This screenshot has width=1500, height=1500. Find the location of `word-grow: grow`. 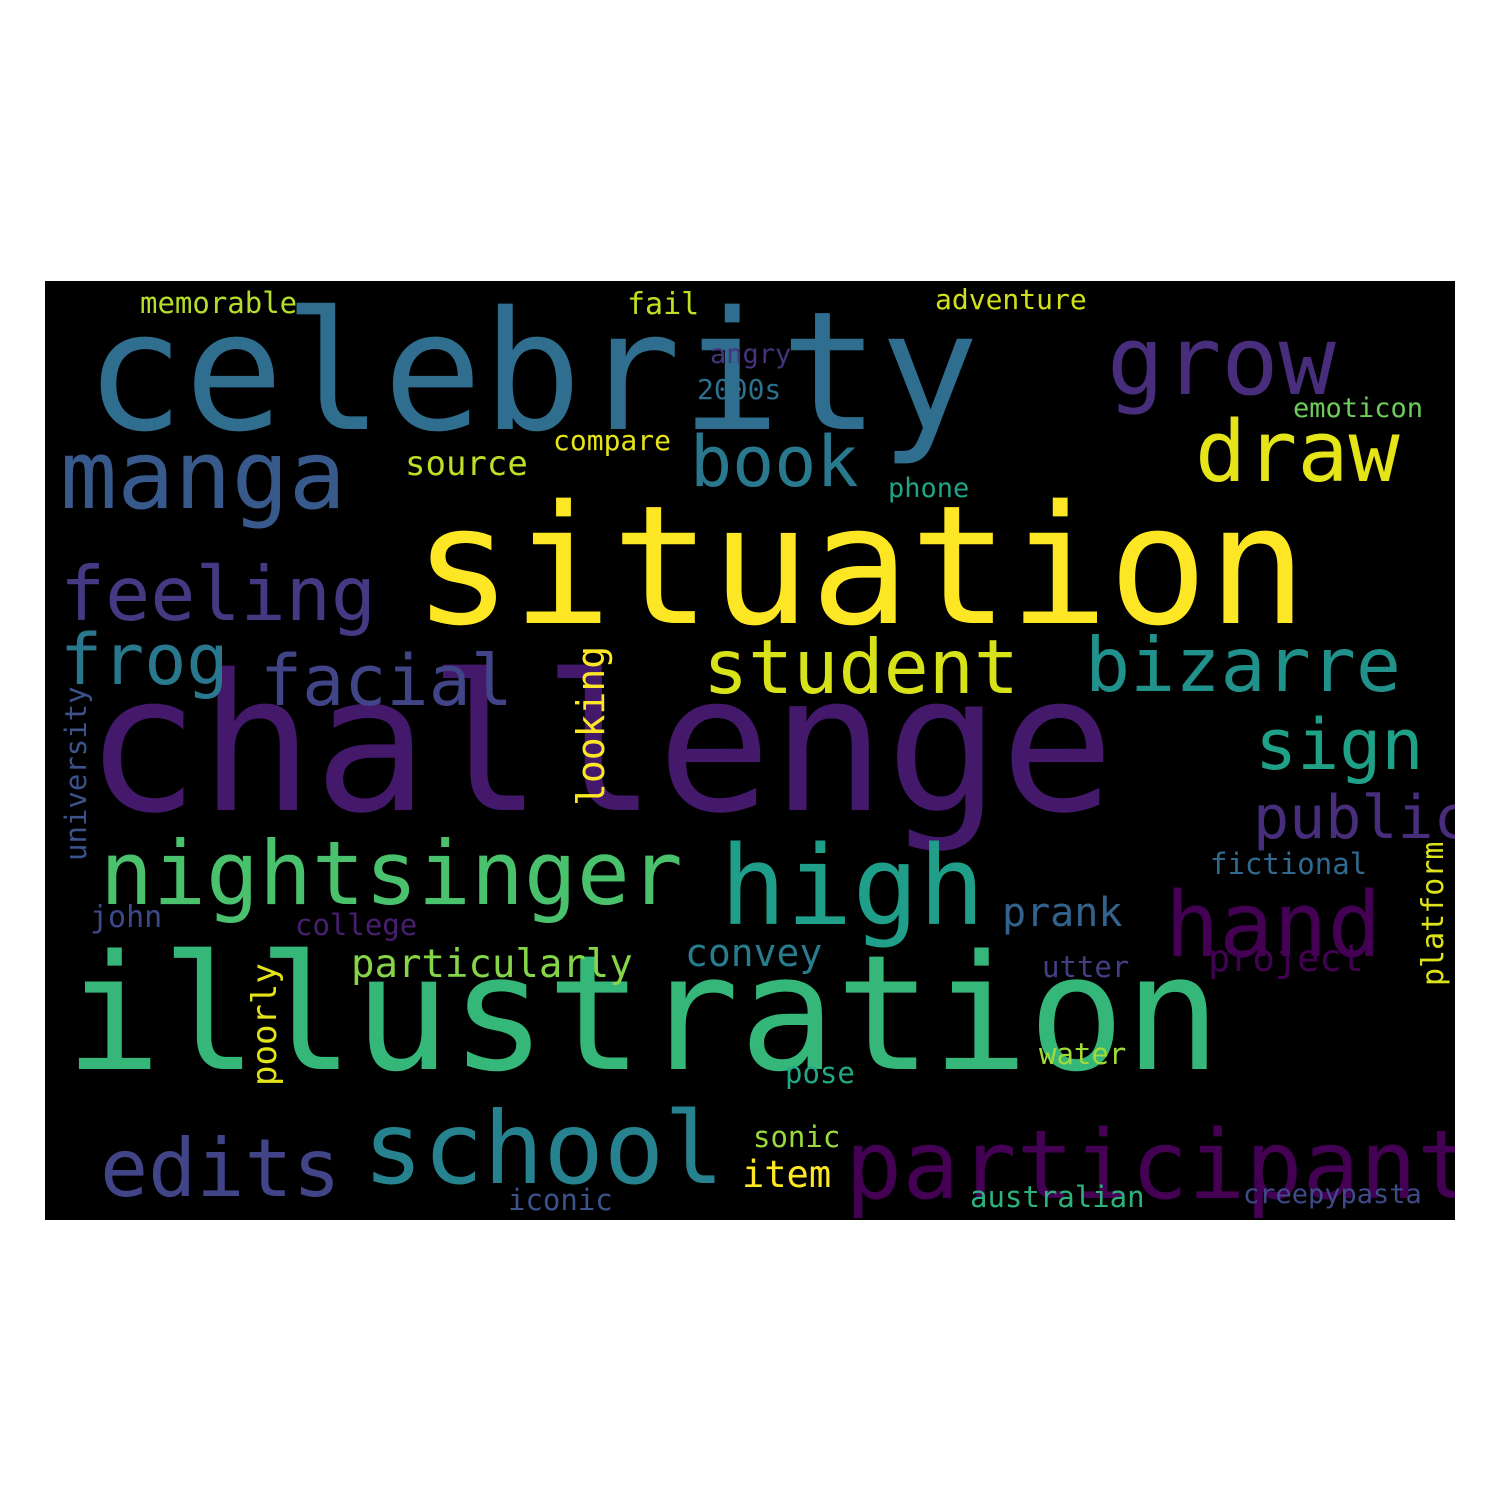

word-grow: grow is located at coordinates (1222, 362).